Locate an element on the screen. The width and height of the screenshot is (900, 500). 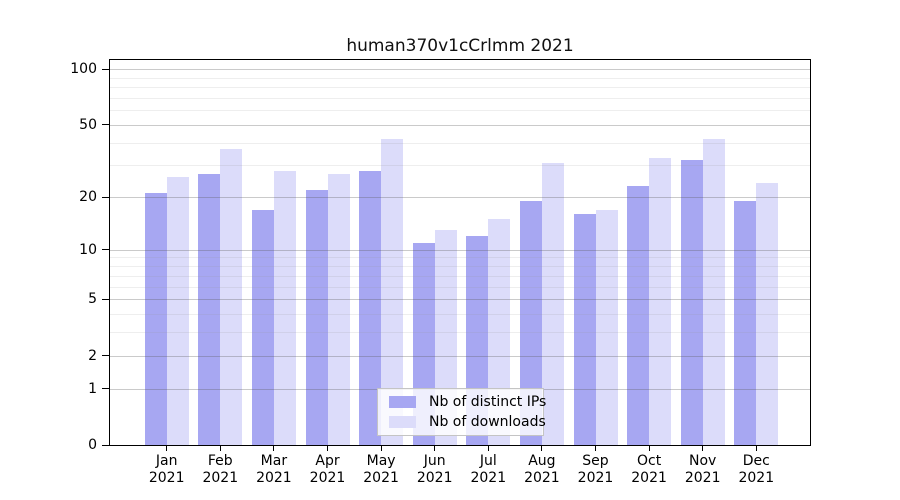
x-label-nov-2021: Nov 2021 is located at coordinates (702, 469).